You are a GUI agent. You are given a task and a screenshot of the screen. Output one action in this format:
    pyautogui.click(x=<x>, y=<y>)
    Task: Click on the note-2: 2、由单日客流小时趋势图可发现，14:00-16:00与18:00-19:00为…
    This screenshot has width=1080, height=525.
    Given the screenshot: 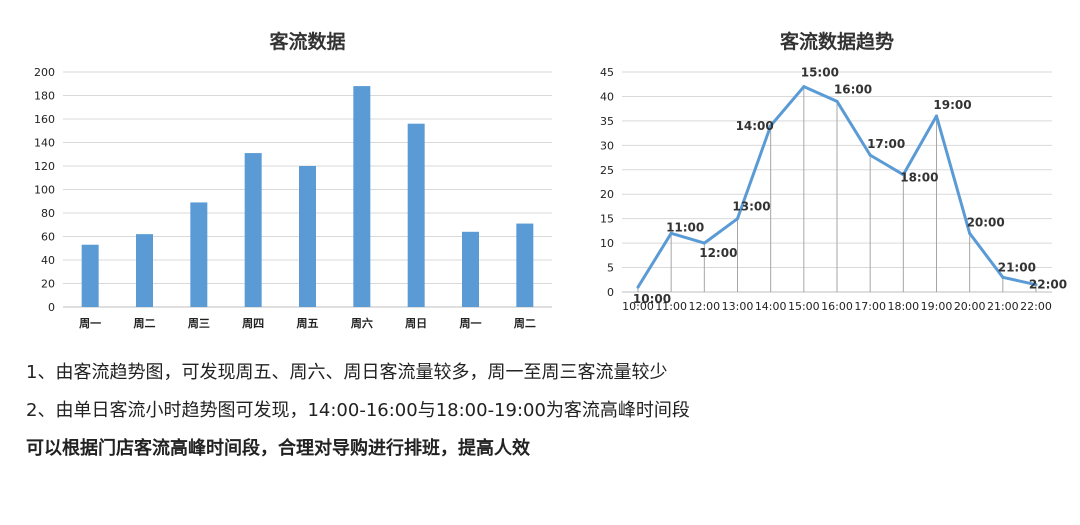 What is the action you would take?
    pyautogui.click(x=358, y=410)
    